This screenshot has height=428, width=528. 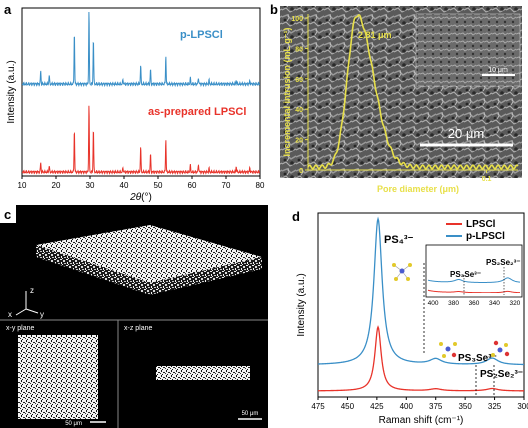 I want to click on legend-p-lpscl-raman: p-LPSCl, so click(x=485, y=236).